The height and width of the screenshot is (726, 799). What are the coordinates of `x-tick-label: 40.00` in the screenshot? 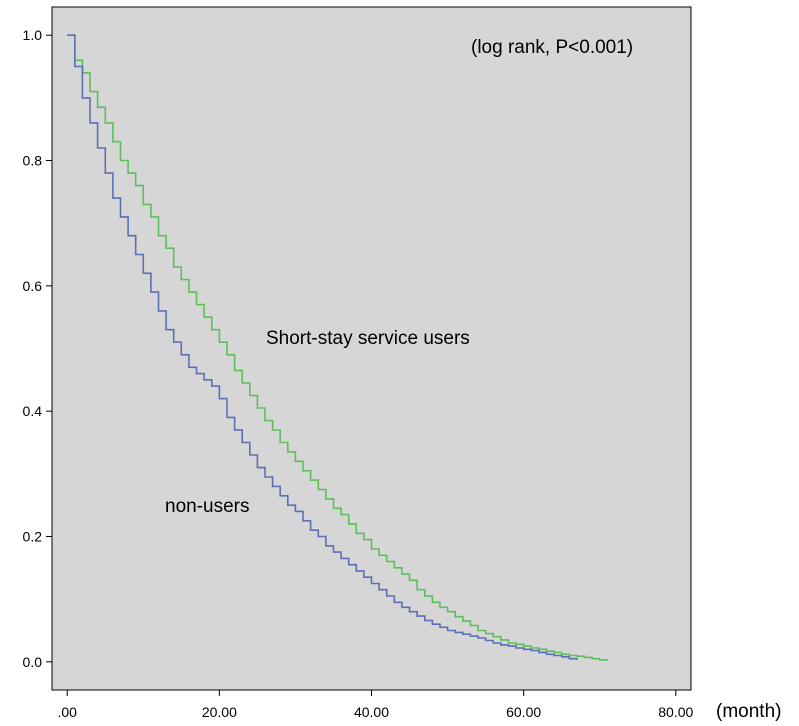 It's located at (371, 712).